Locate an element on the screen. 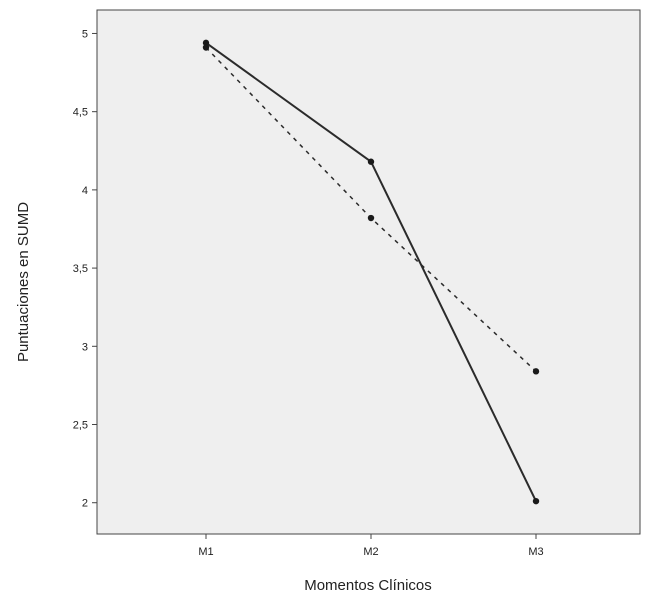  y-tick-label: 5 is located at coordinates (85, 34).